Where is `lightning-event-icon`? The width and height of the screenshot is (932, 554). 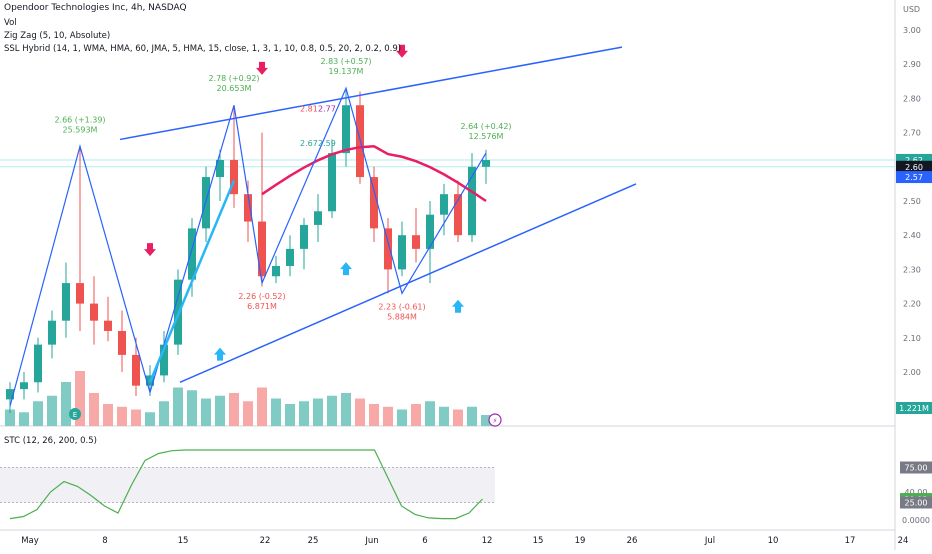 lightning-event-icon is located at coordinates (495, 420).